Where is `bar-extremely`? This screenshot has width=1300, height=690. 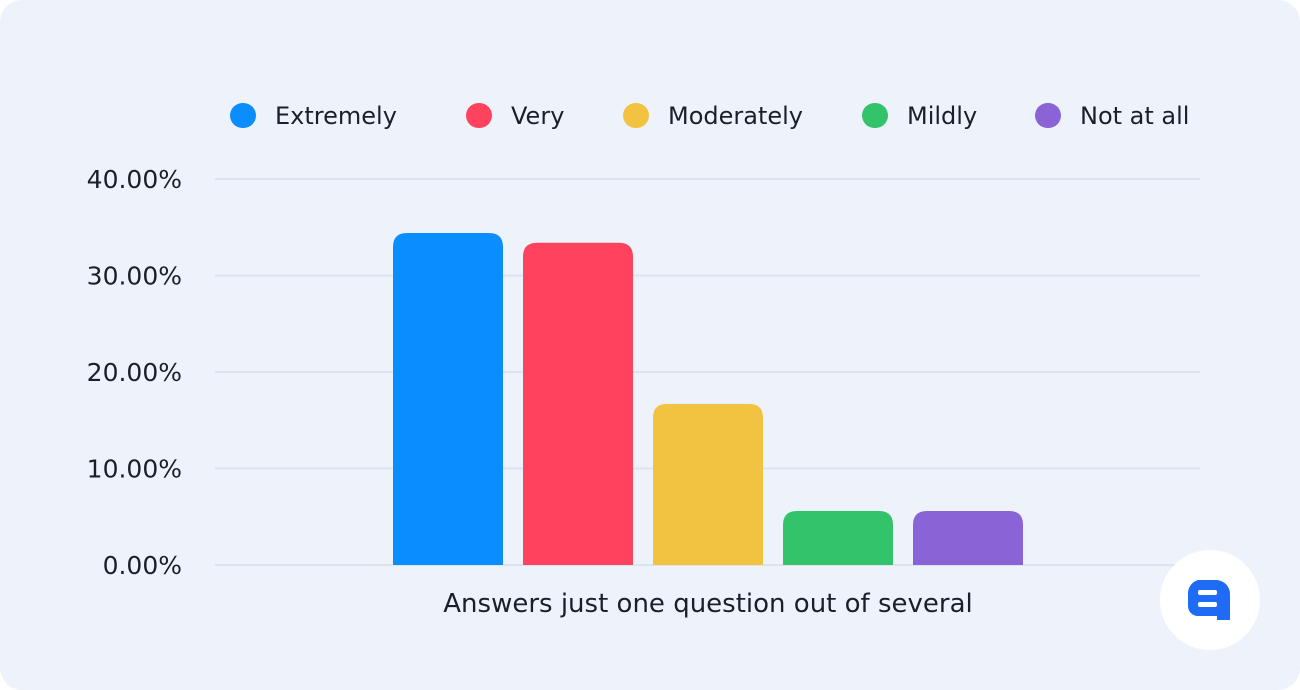
bar-extremely is located at coordinates (448, 399).